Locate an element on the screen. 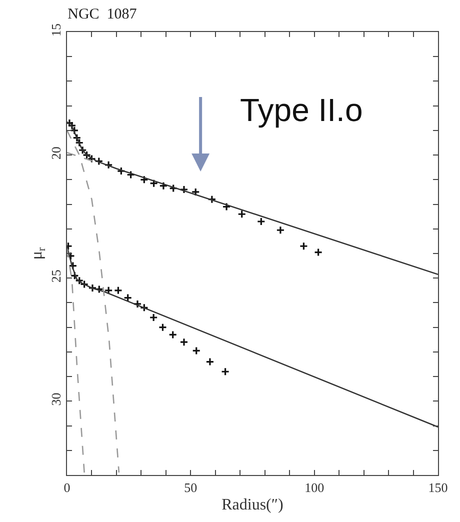  chart-title: NGC 1087 is located at coordinates (103, 14).